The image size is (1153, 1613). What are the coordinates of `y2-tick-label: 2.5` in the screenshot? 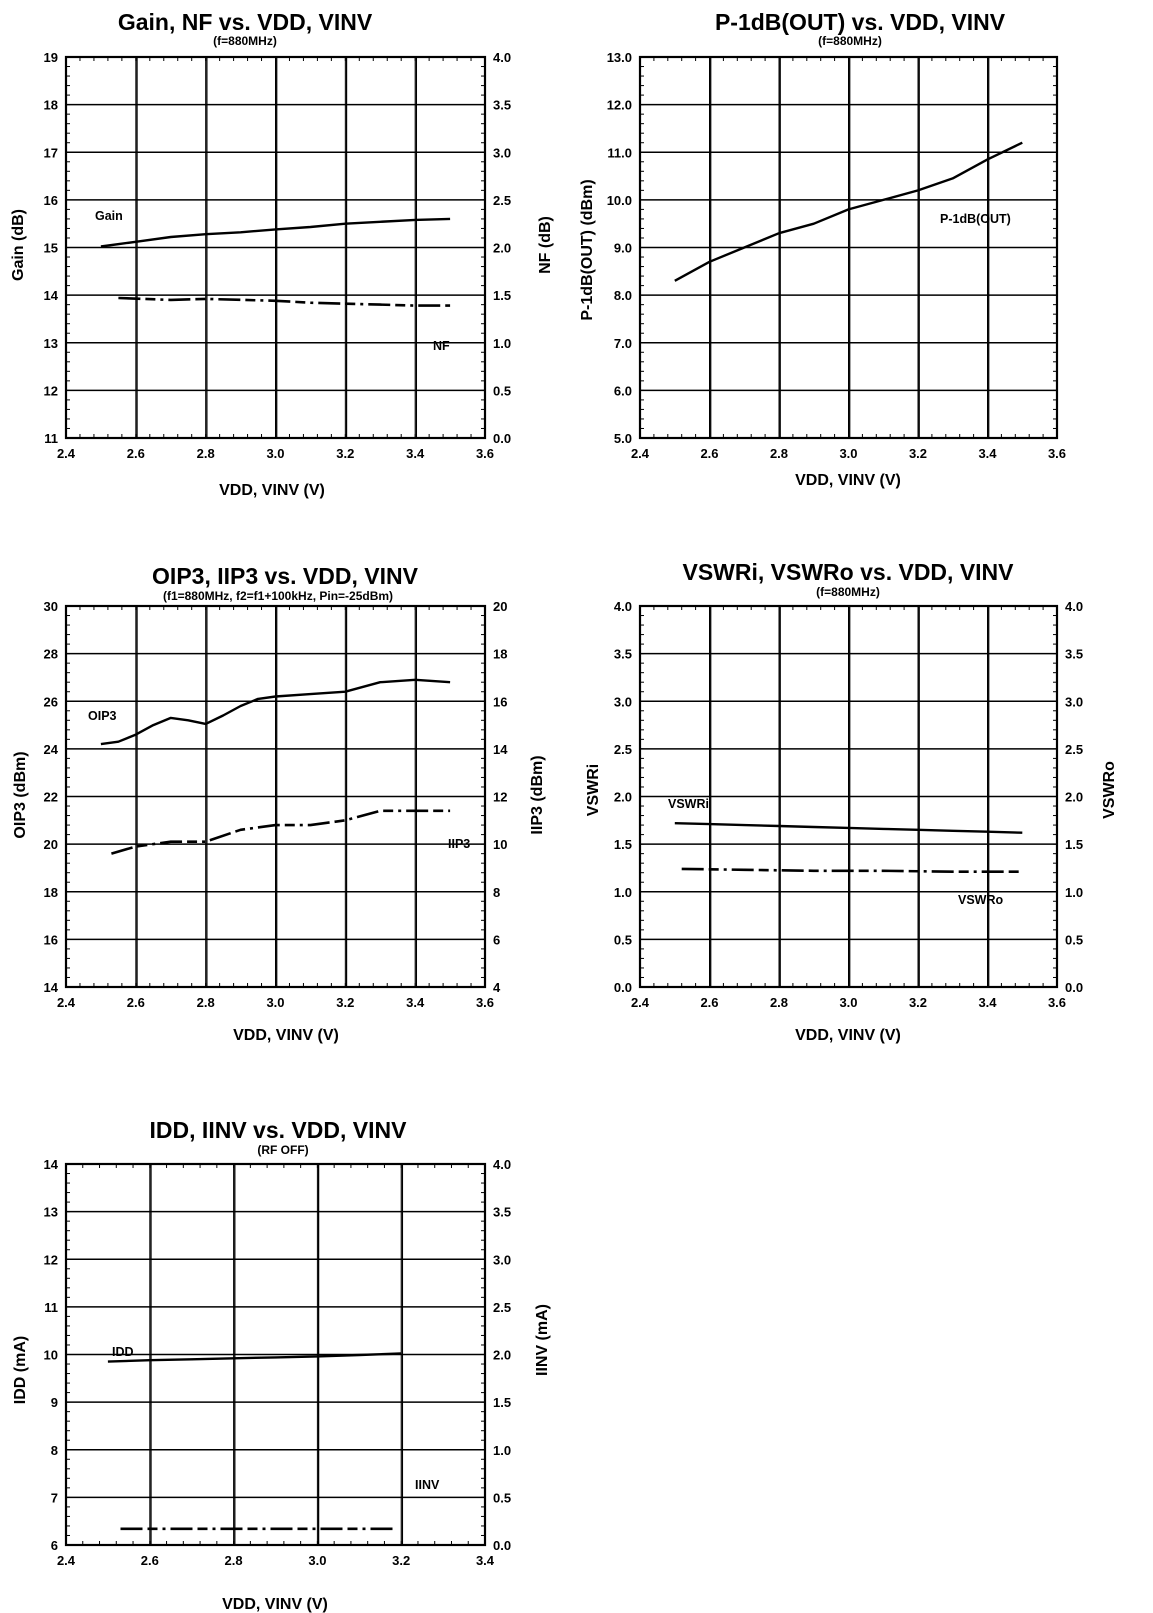 It's located at (502, 200).